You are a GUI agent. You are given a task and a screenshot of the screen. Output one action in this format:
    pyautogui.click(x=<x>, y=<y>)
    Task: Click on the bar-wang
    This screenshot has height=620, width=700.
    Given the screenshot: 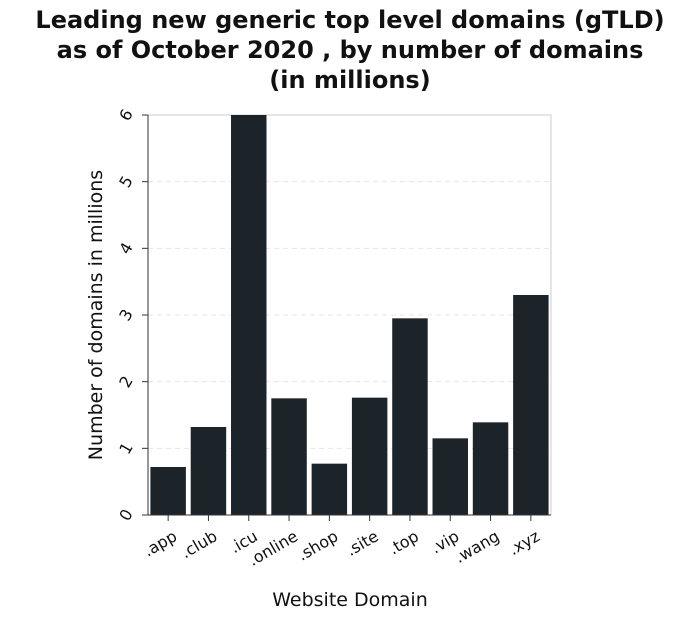 What is the action you would take?
    pyautogui.click(x=490, y=468)
    